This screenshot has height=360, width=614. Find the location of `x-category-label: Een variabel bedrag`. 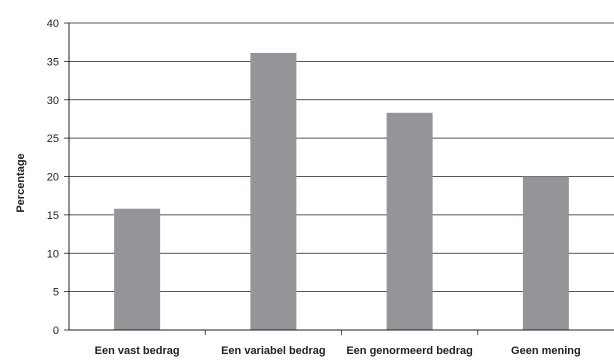

x-category-label: Een variabel bedrag is located at coordinates (273, 351).